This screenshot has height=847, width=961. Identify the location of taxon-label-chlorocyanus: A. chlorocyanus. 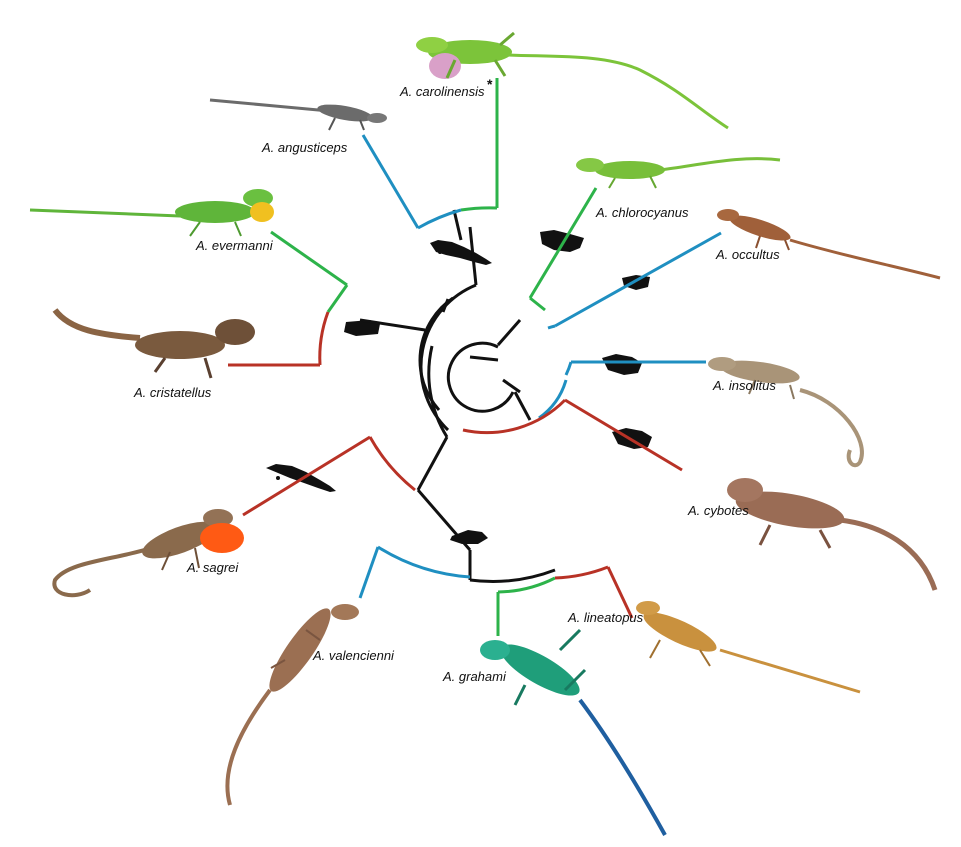
(642, 212).